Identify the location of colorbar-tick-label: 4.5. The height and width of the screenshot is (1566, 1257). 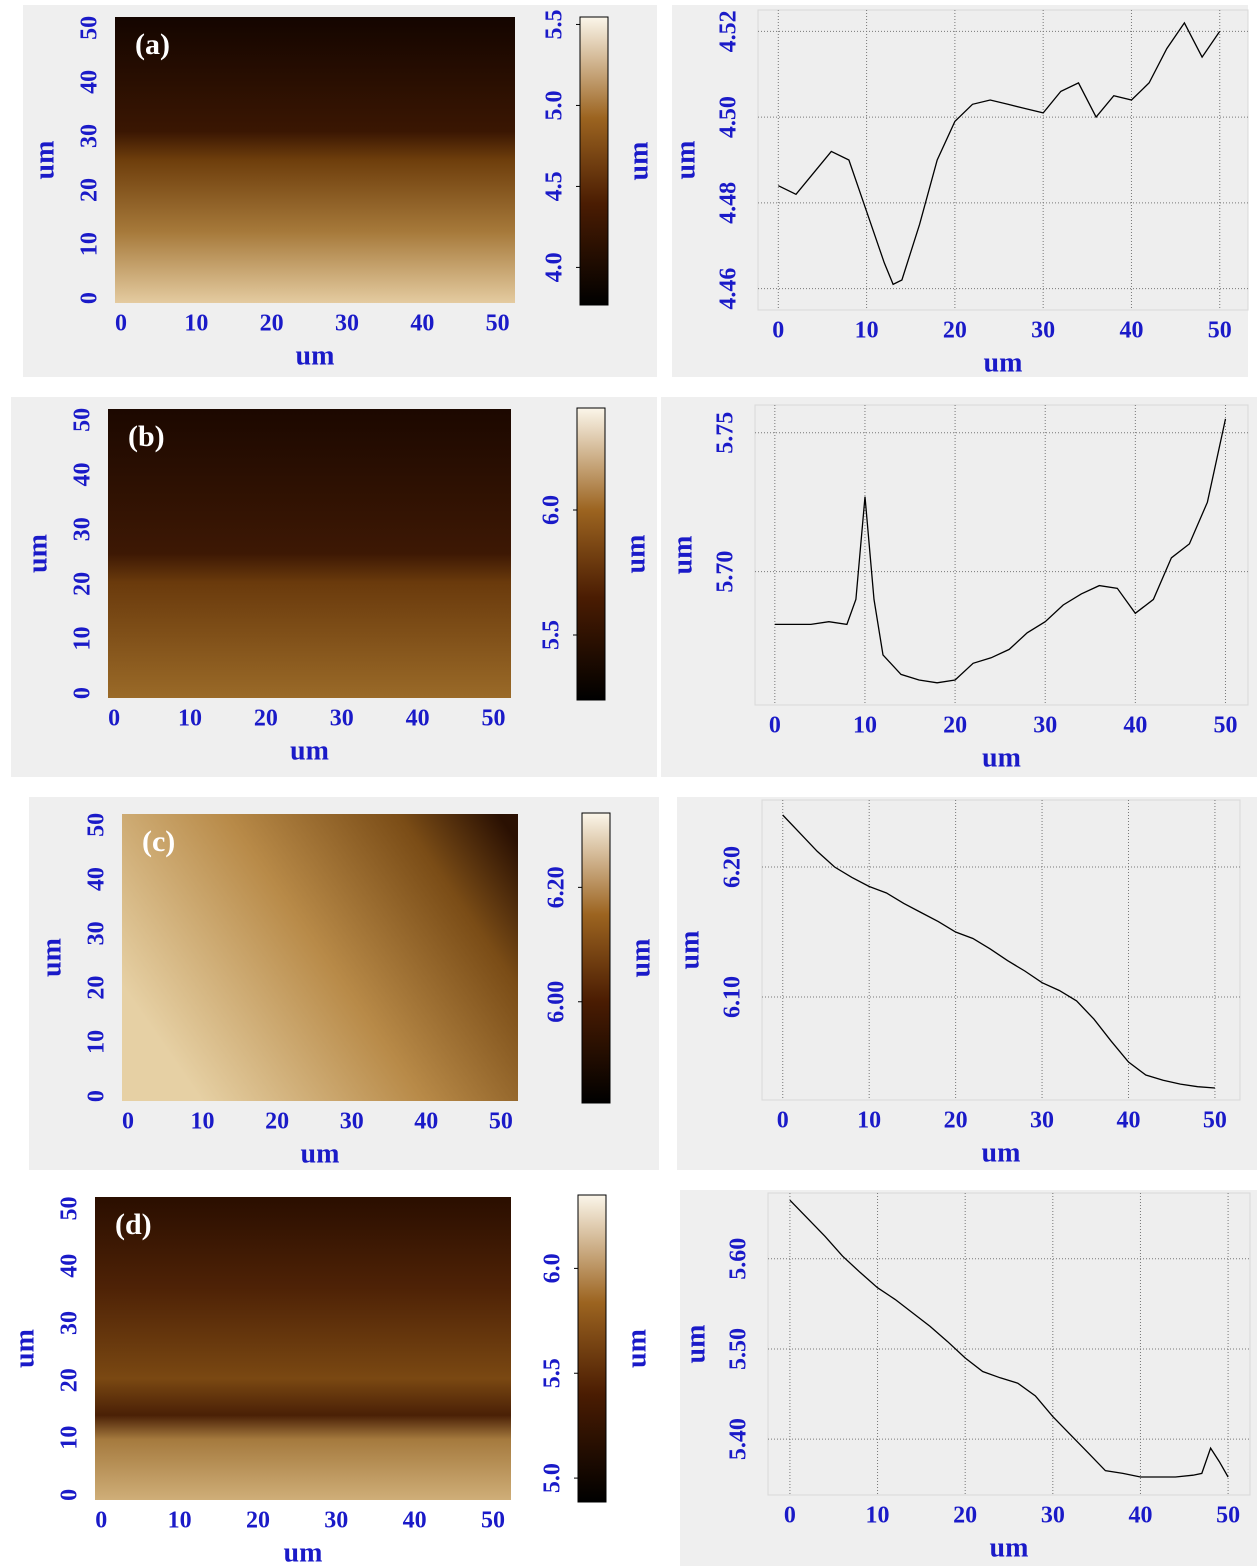
(555, 186).